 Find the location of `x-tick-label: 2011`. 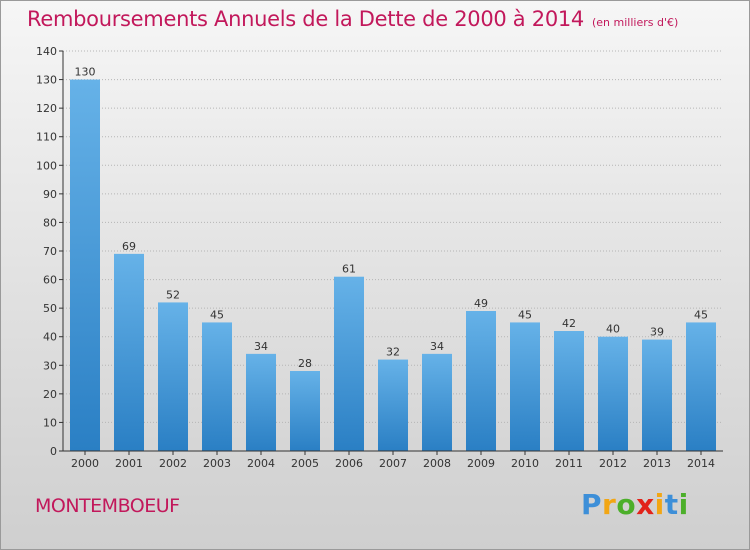

x-tick-label: 2011 is located at coordinates (569, 463).